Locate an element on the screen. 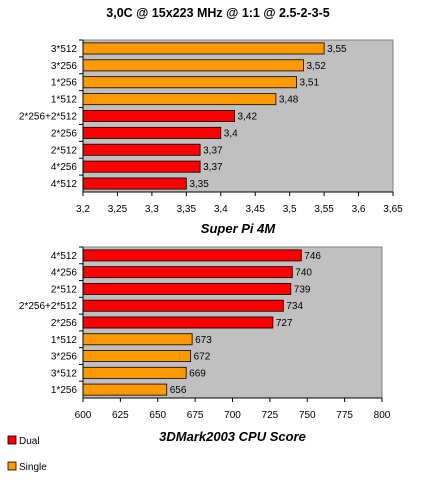 This screenshot has width=436, height=481. data-label: 3,35 is located at coordinates (199, 184).